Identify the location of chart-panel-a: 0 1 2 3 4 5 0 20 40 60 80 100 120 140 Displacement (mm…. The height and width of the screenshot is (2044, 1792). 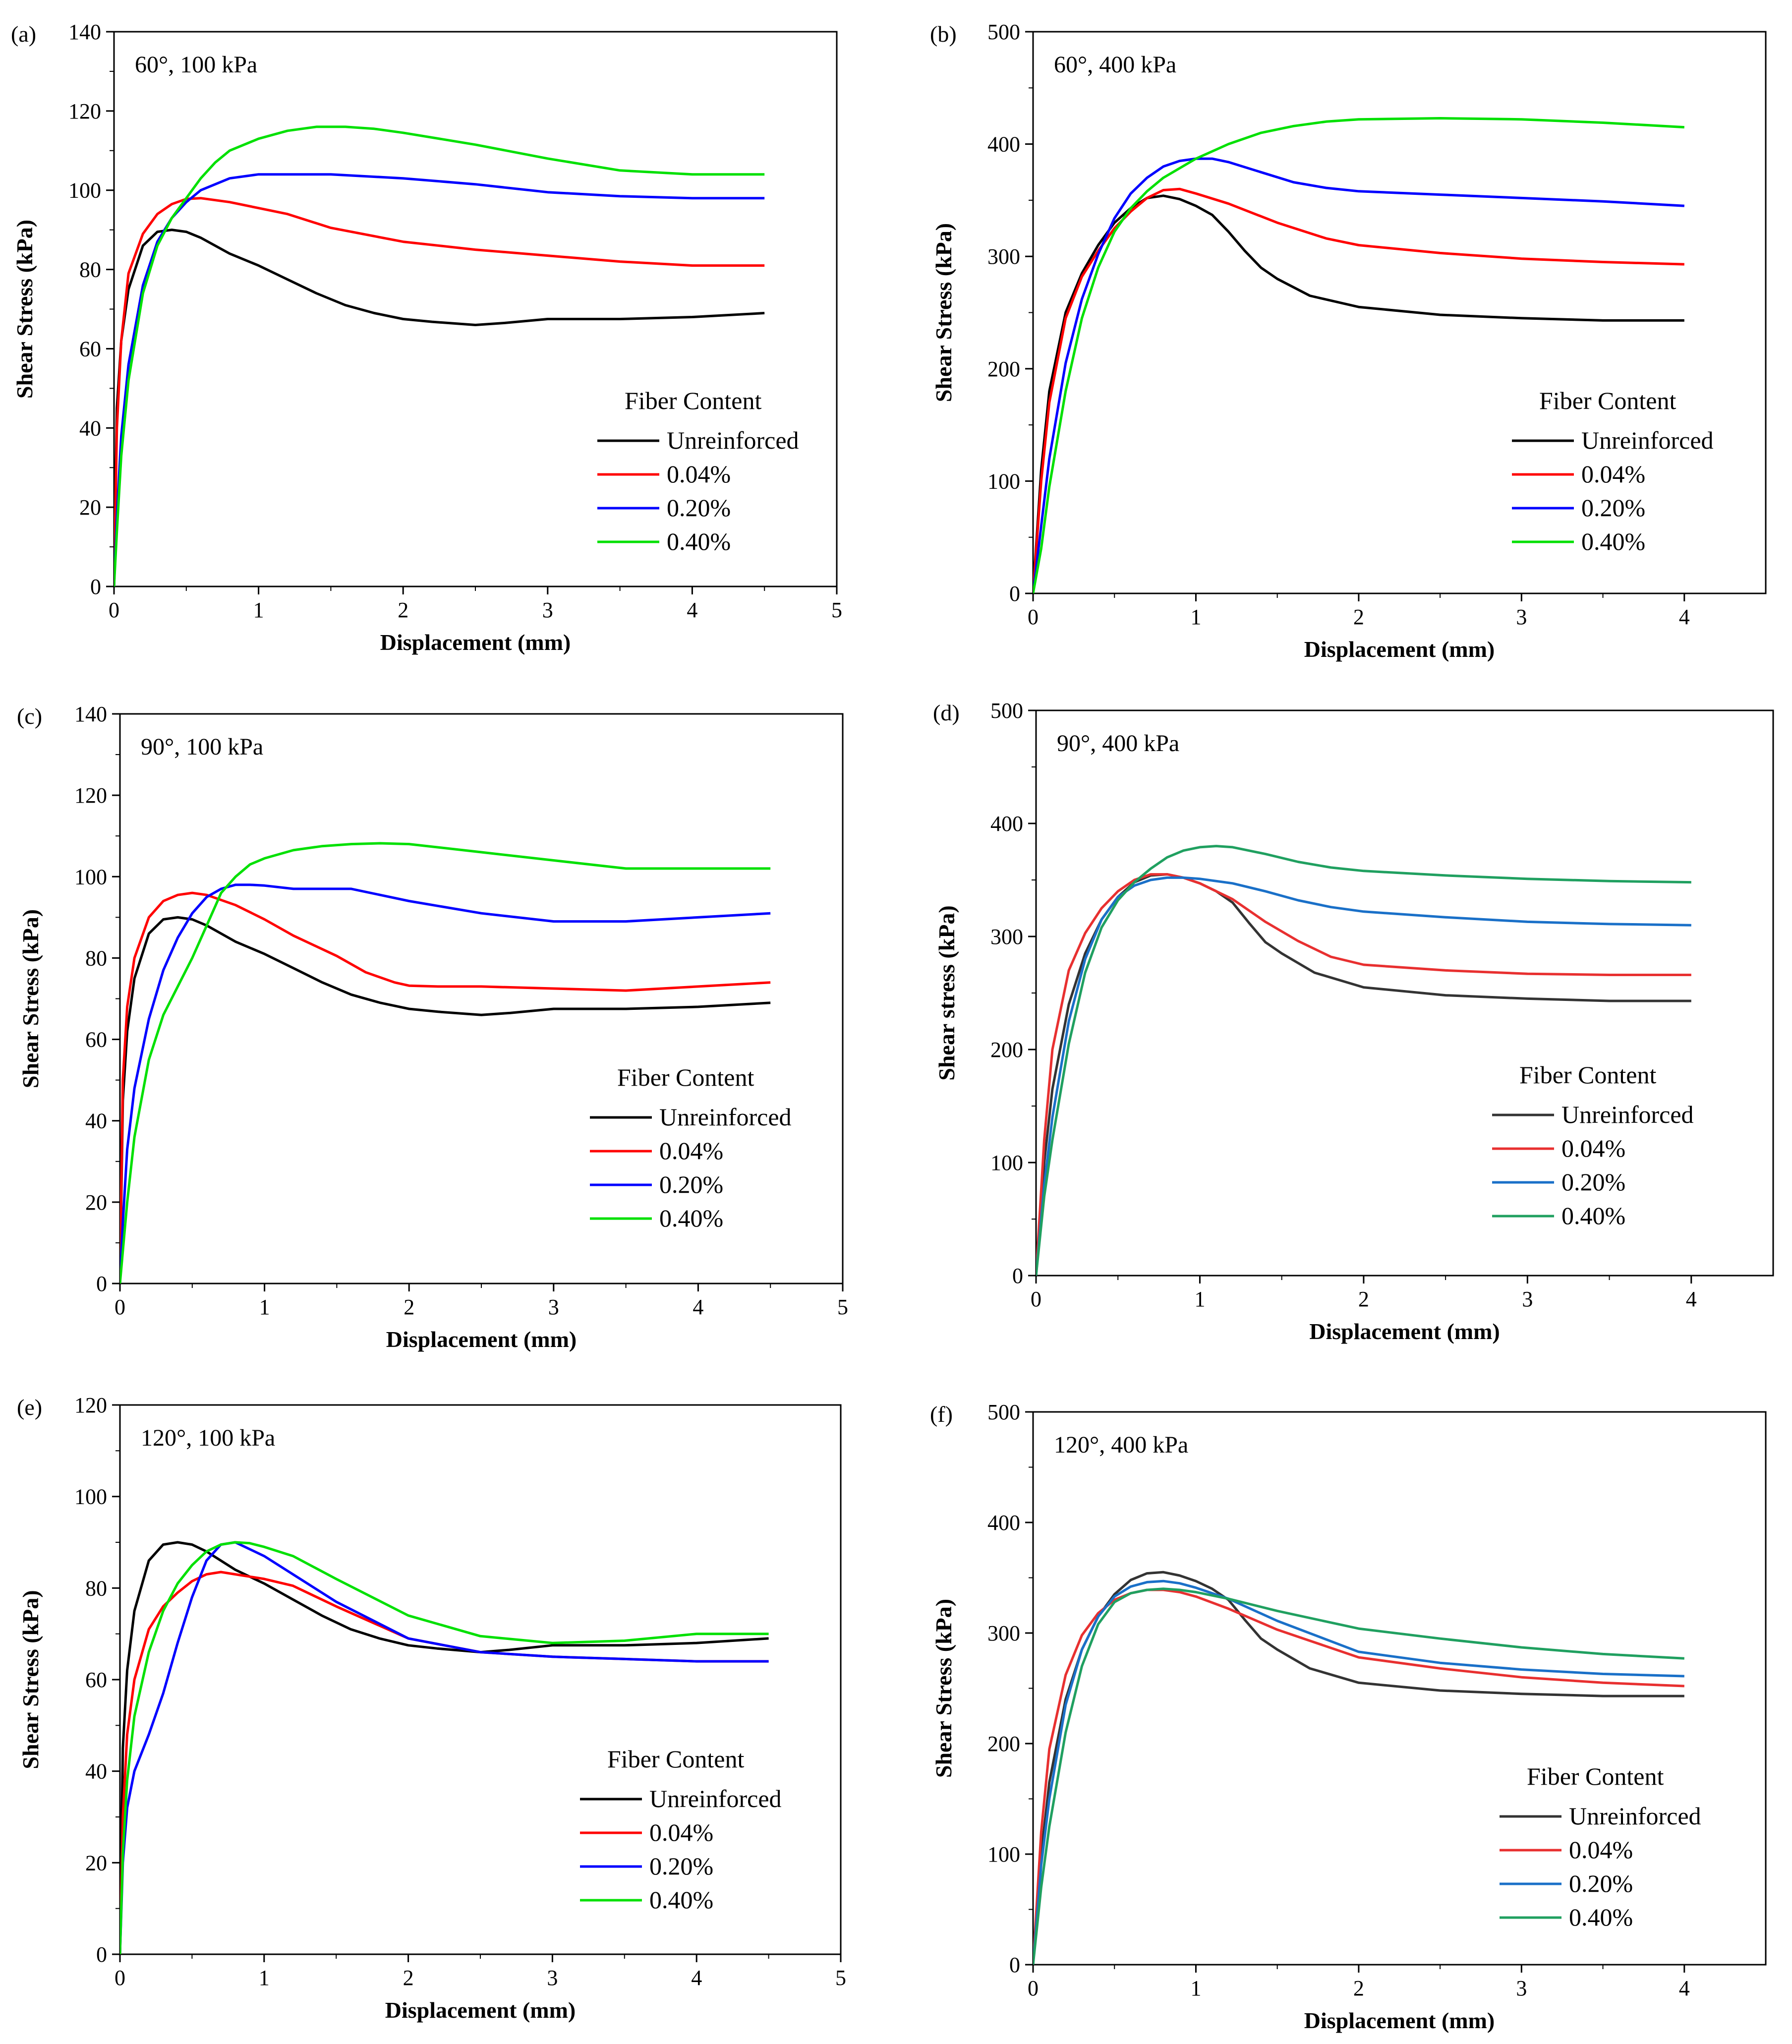
(426, 337).